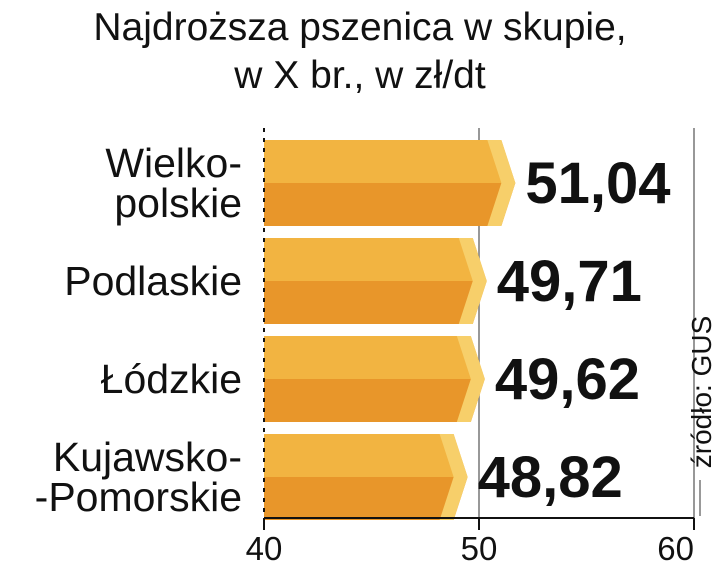 The image size is (720, 564). I want to click on value-label: 49,71, so click(569, 281).